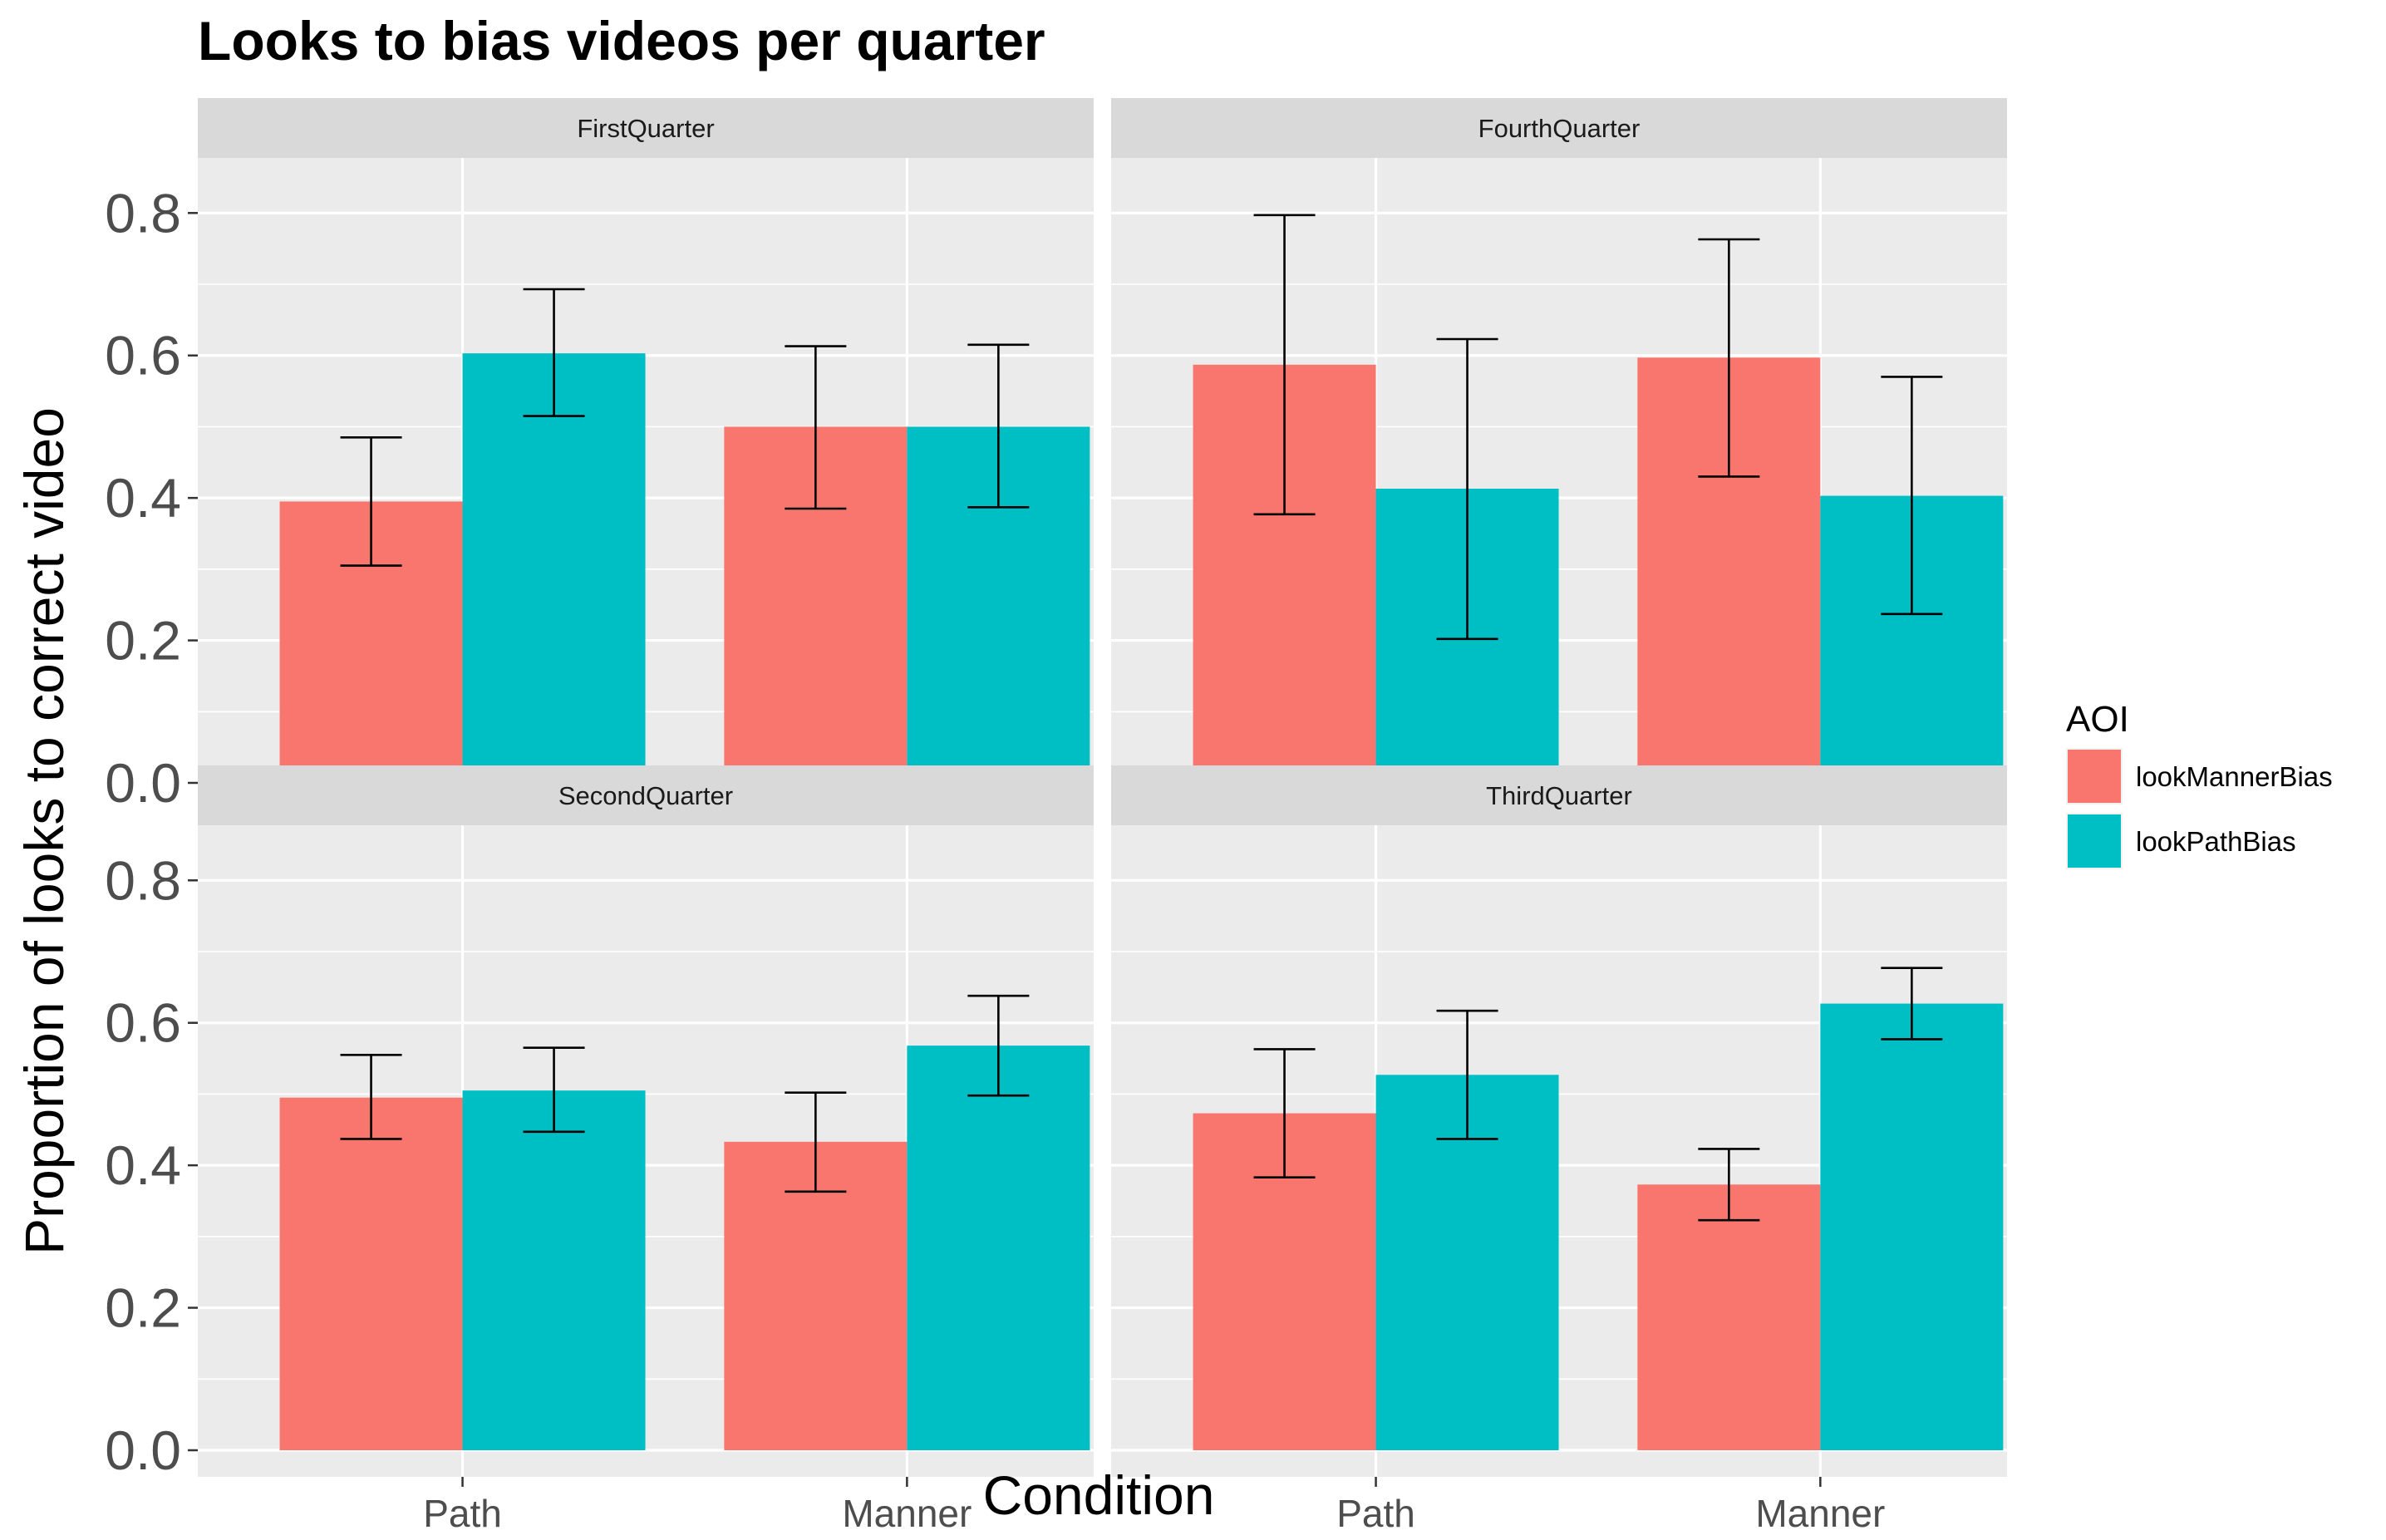  Describe the element at coordinates (44, 831) in the screenshot. I see `y-axis-title: Proportion of looks to correct video` at that location.